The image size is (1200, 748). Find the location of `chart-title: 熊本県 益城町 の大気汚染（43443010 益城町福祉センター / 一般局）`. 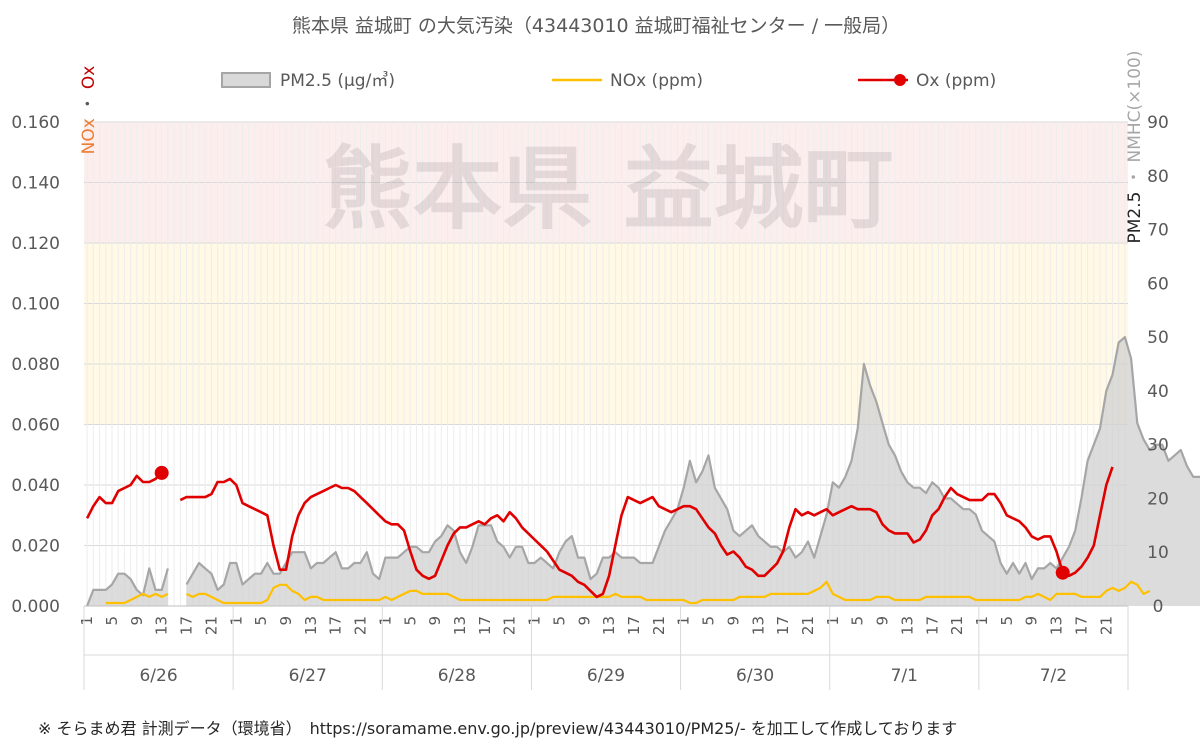

chart-title: 熊本県 益城町 の大気汚染（43443010 益城町福祉センター / 一般局） is located at coordinates (596, 26).